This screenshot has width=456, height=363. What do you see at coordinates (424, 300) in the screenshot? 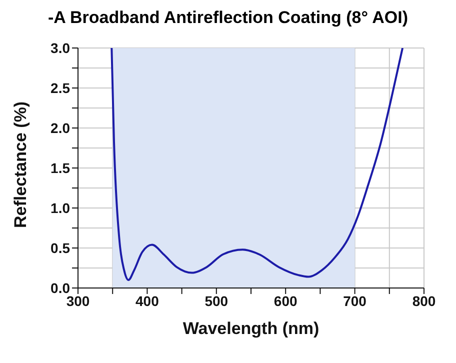
I see `x-tick-label: 800` at bounding box center [424, 300].